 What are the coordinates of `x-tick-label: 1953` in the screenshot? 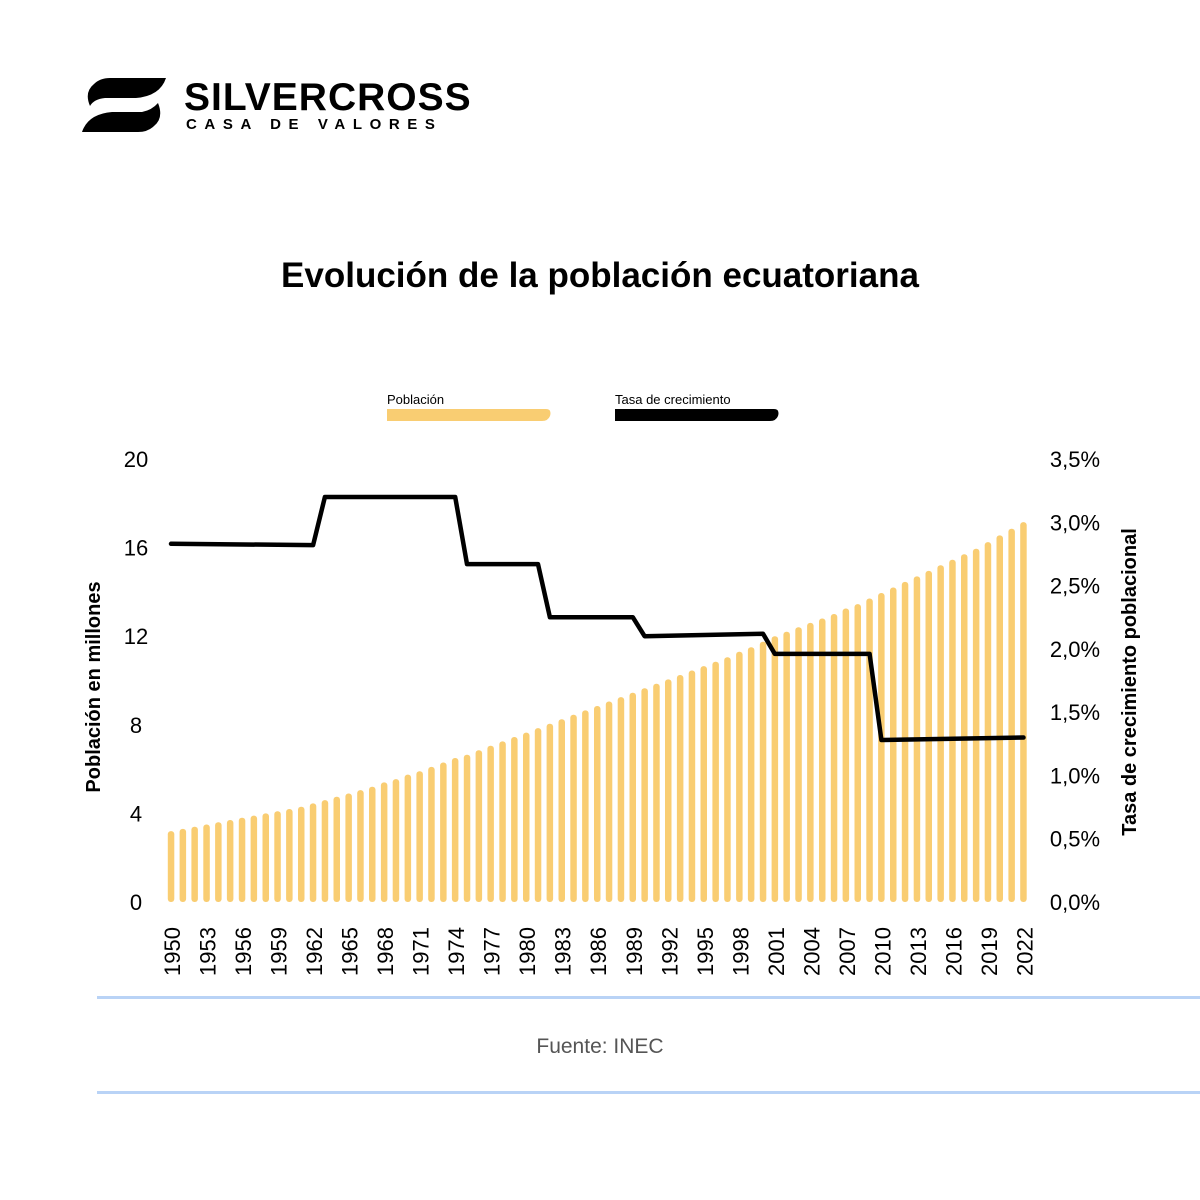 It's located at (208, 951).